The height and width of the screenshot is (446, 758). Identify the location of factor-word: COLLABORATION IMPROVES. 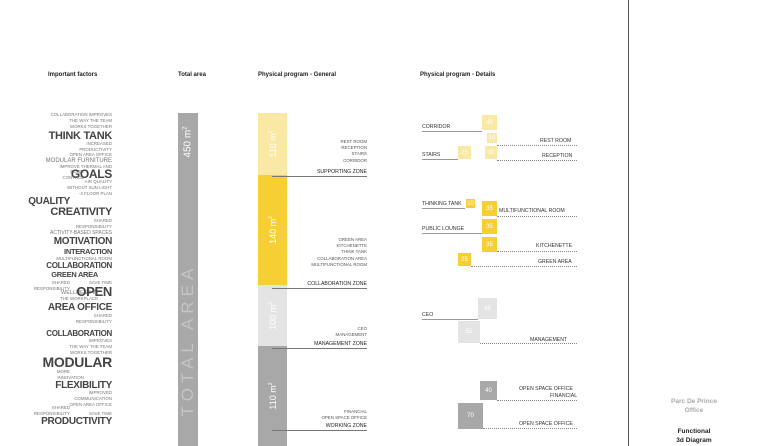
(81, 114).